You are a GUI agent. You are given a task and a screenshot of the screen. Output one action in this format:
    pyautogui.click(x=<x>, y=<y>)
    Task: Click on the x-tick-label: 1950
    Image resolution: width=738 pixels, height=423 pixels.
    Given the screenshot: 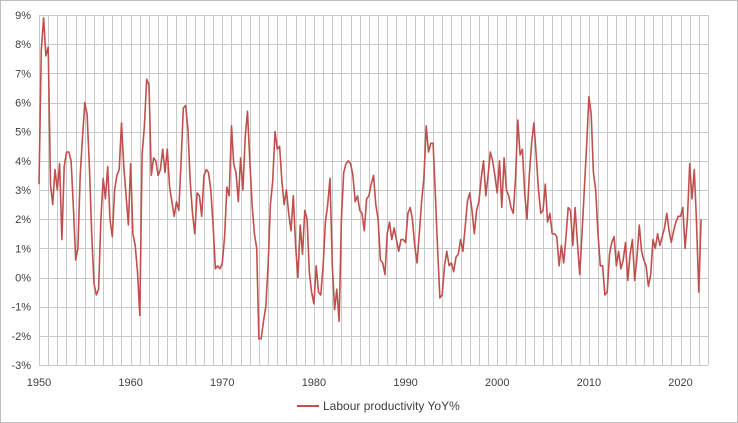 What is the action you would take?
    pyautogui.click(x=39, y=383)
    